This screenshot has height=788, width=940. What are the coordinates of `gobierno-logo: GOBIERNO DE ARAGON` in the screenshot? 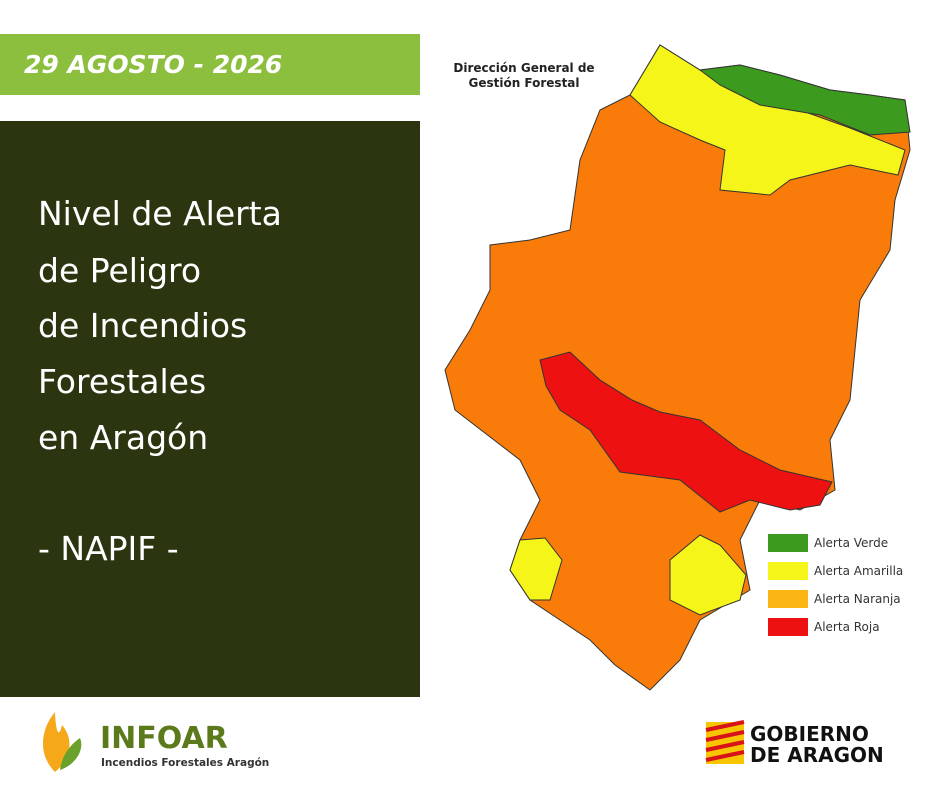 It's located at (794, 743).